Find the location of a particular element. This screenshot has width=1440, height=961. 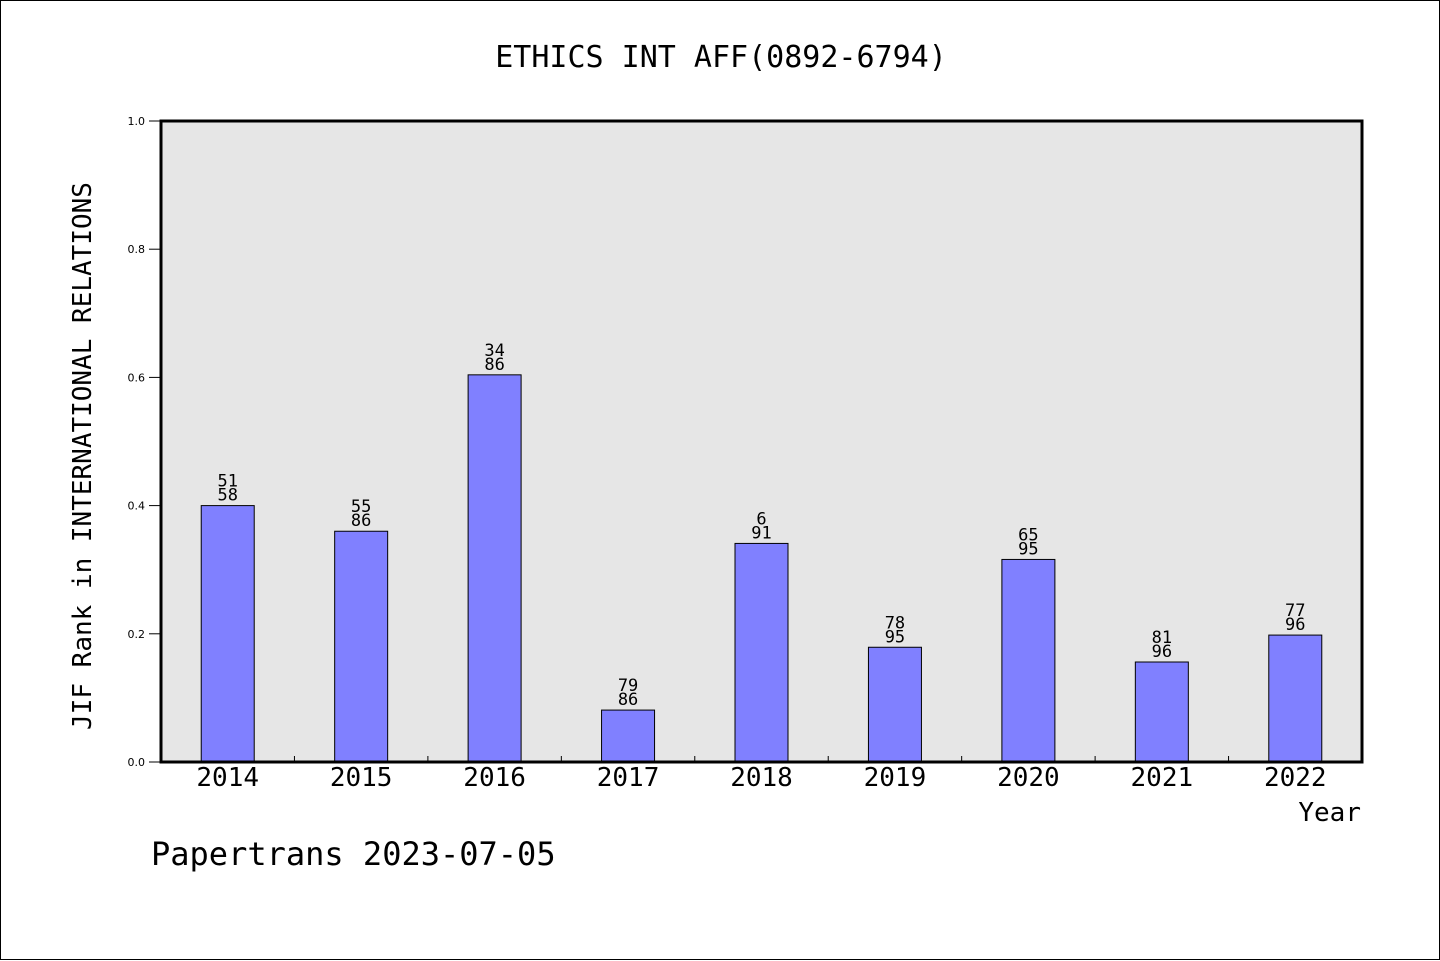

chart-title: ETHICS INT AFF(0892-6794) is located at coordinates (721, 57).